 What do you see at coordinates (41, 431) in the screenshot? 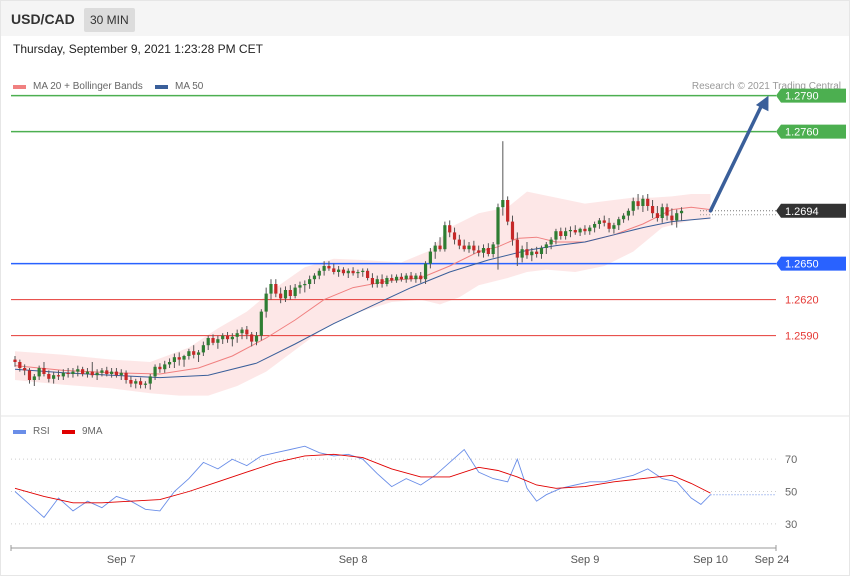
I see `rsi-label: RSI` at bounding box center [41, 431].